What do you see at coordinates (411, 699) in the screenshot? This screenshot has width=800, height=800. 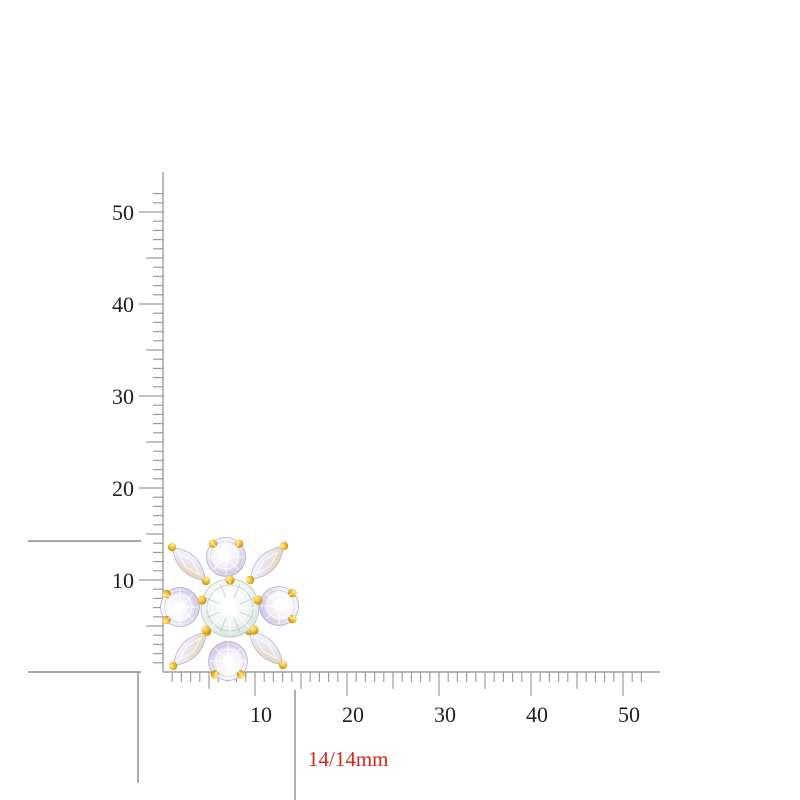 I see `horizontal-ruler: 10 20 30 40 50` at bounding box center [411, 699].